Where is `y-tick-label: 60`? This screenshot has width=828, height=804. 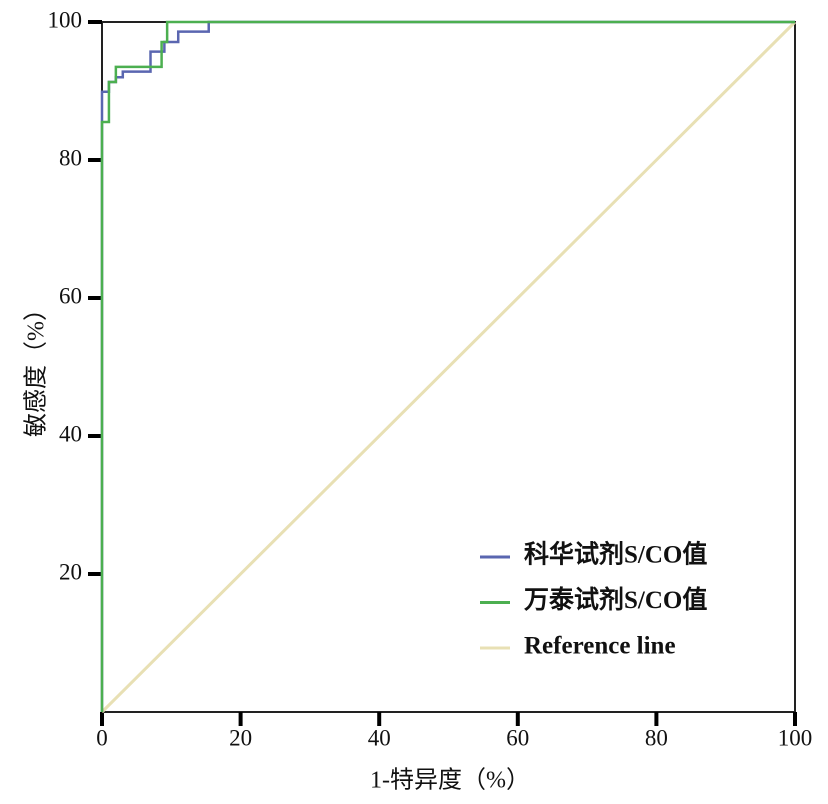
y-tick-label: 60 is located at coordinates (70, 295).